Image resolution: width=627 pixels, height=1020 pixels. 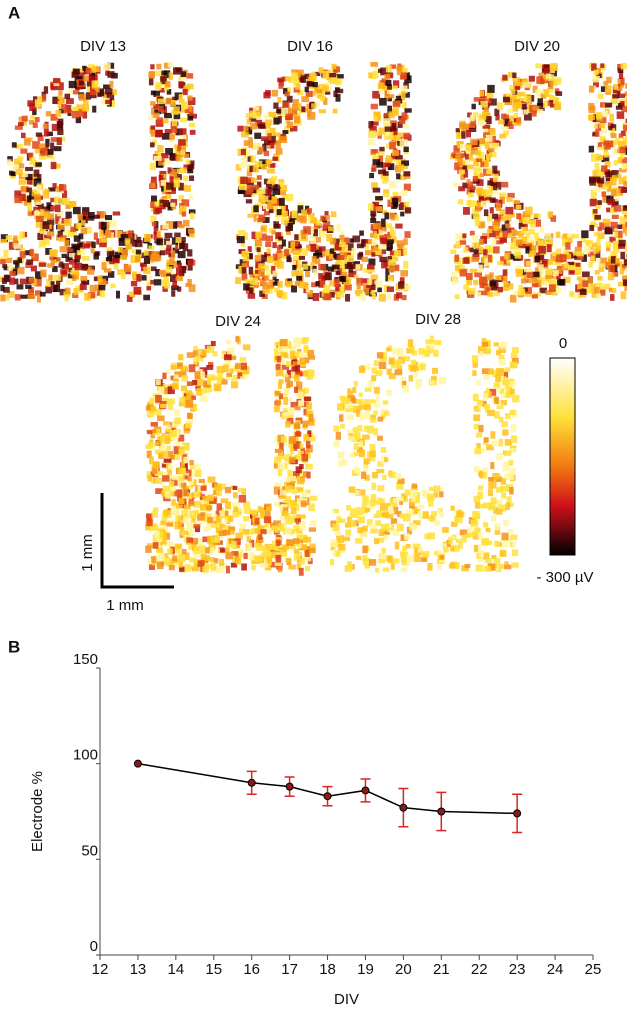 I want to click on x-tick-label: 18, so click(x=327, y=969).